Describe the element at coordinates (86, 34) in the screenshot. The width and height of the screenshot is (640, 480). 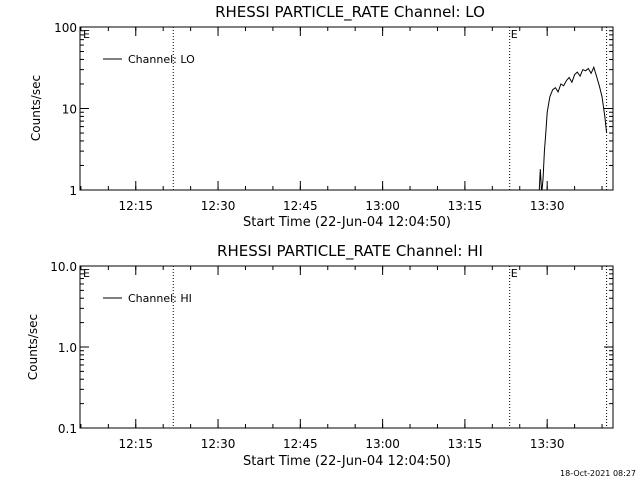
I see `panel-lo-corner-flag: E` at that location.